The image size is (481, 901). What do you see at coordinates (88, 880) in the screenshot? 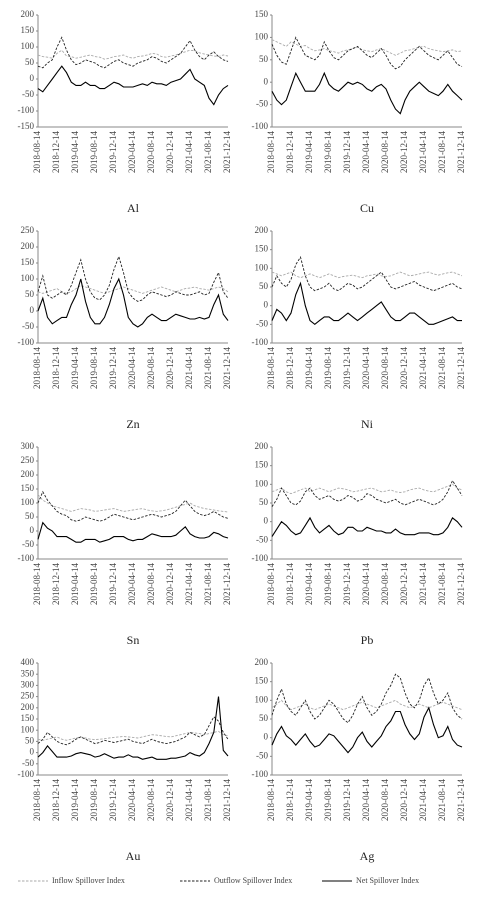
I see `legend-label: Inflow Spillover Index` at bounding box center [88, 880].